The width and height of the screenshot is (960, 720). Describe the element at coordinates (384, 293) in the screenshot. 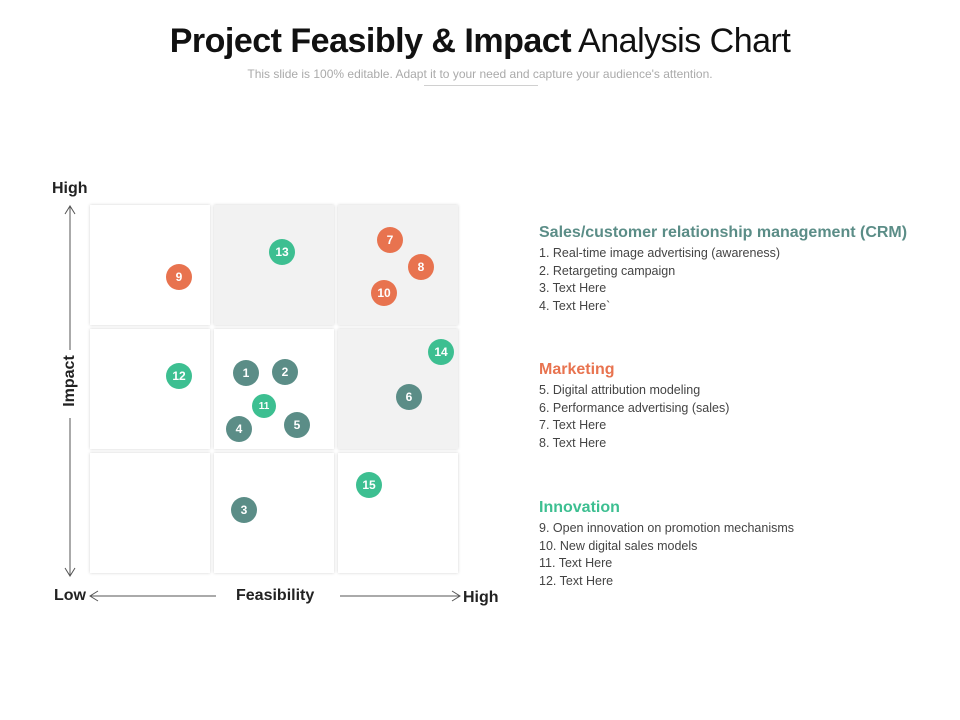

I see `marker-10: 10` at that location.